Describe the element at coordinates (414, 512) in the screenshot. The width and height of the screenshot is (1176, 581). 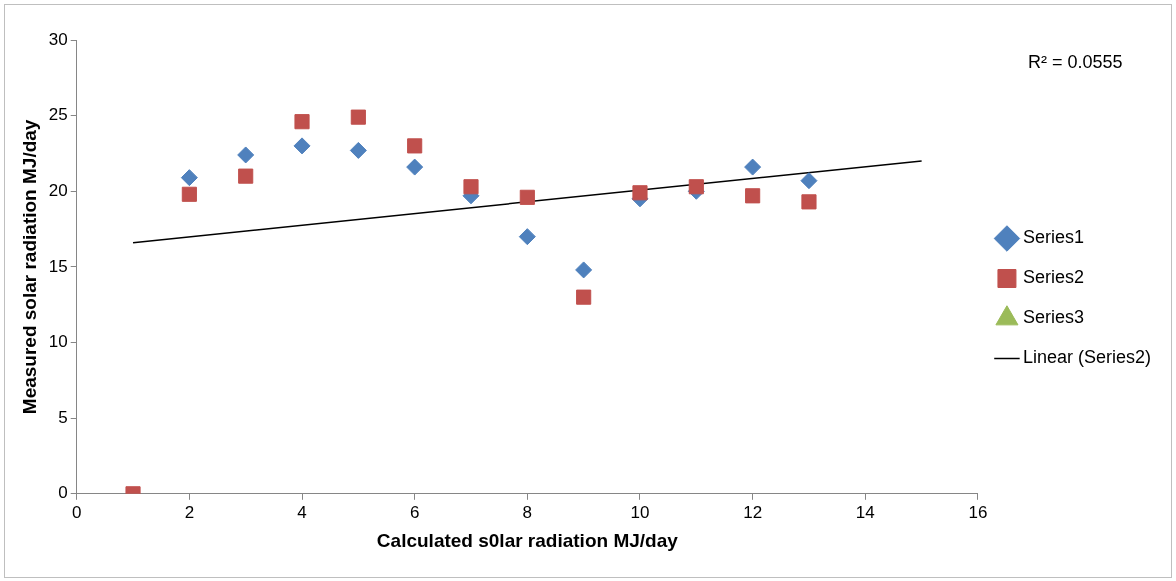
I see `x-tick-label: 6` at that location.